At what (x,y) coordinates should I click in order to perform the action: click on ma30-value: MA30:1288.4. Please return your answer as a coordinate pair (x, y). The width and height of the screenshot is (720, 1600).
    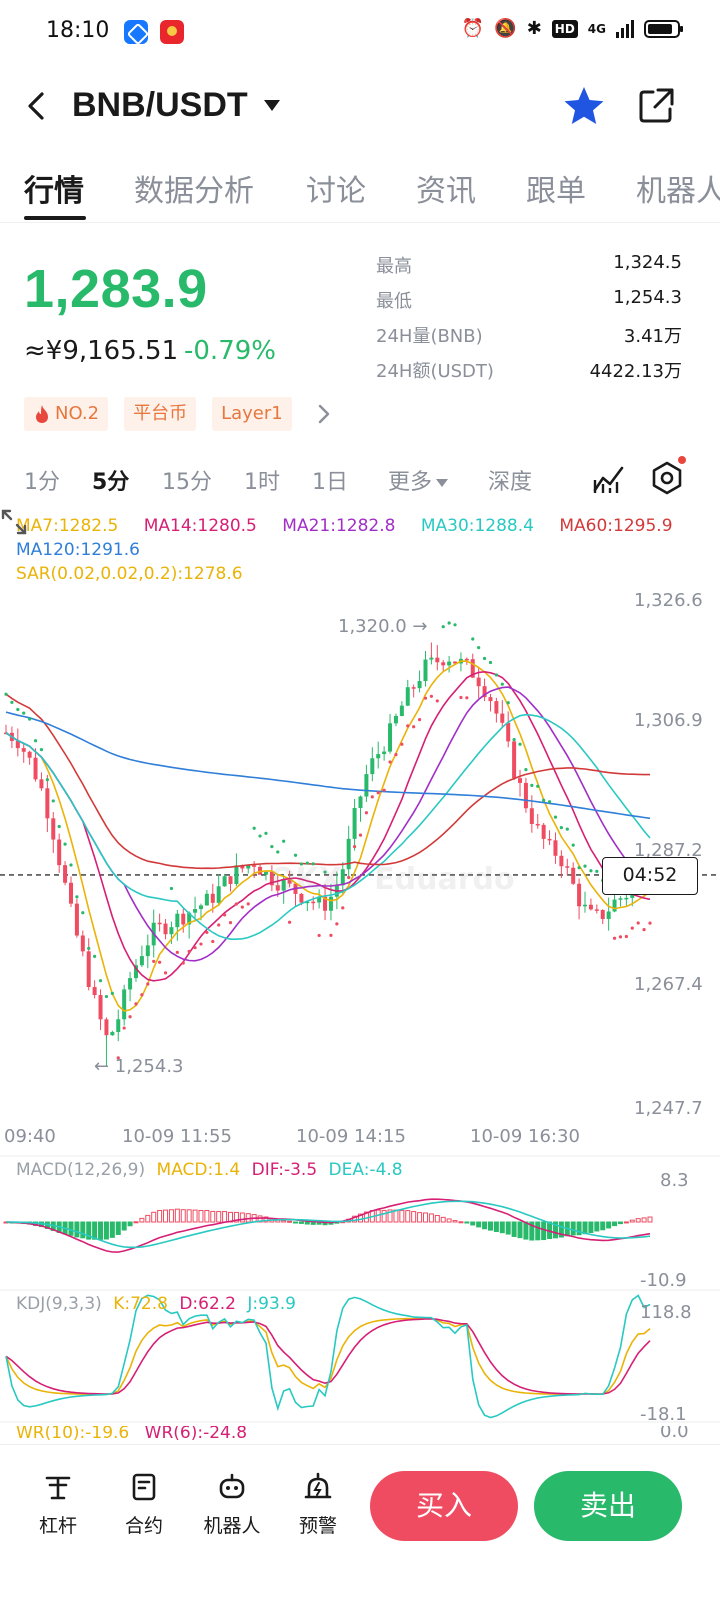
    Looking at the image, I should click on (477, 526).